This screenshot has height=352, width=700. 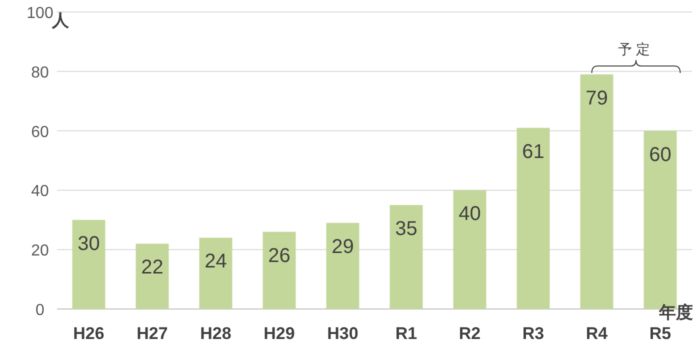 What do you see at coordinates (88, 333) in the screenshot?
I see `x-tick-label: H26` at bounding box center [88, 333].